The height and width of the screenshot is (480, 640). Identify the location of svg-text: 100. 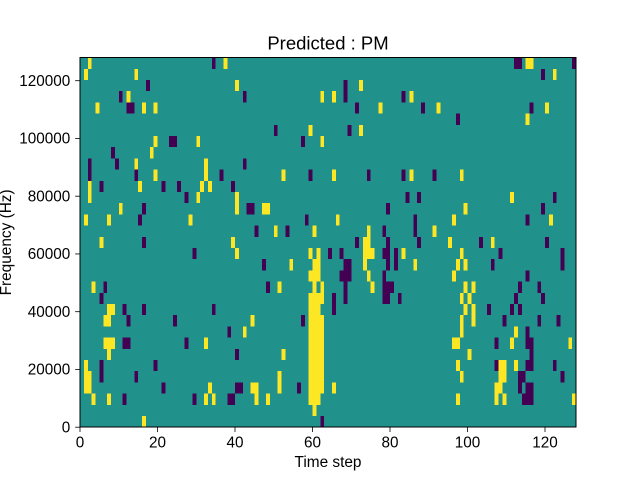
(468, 443).